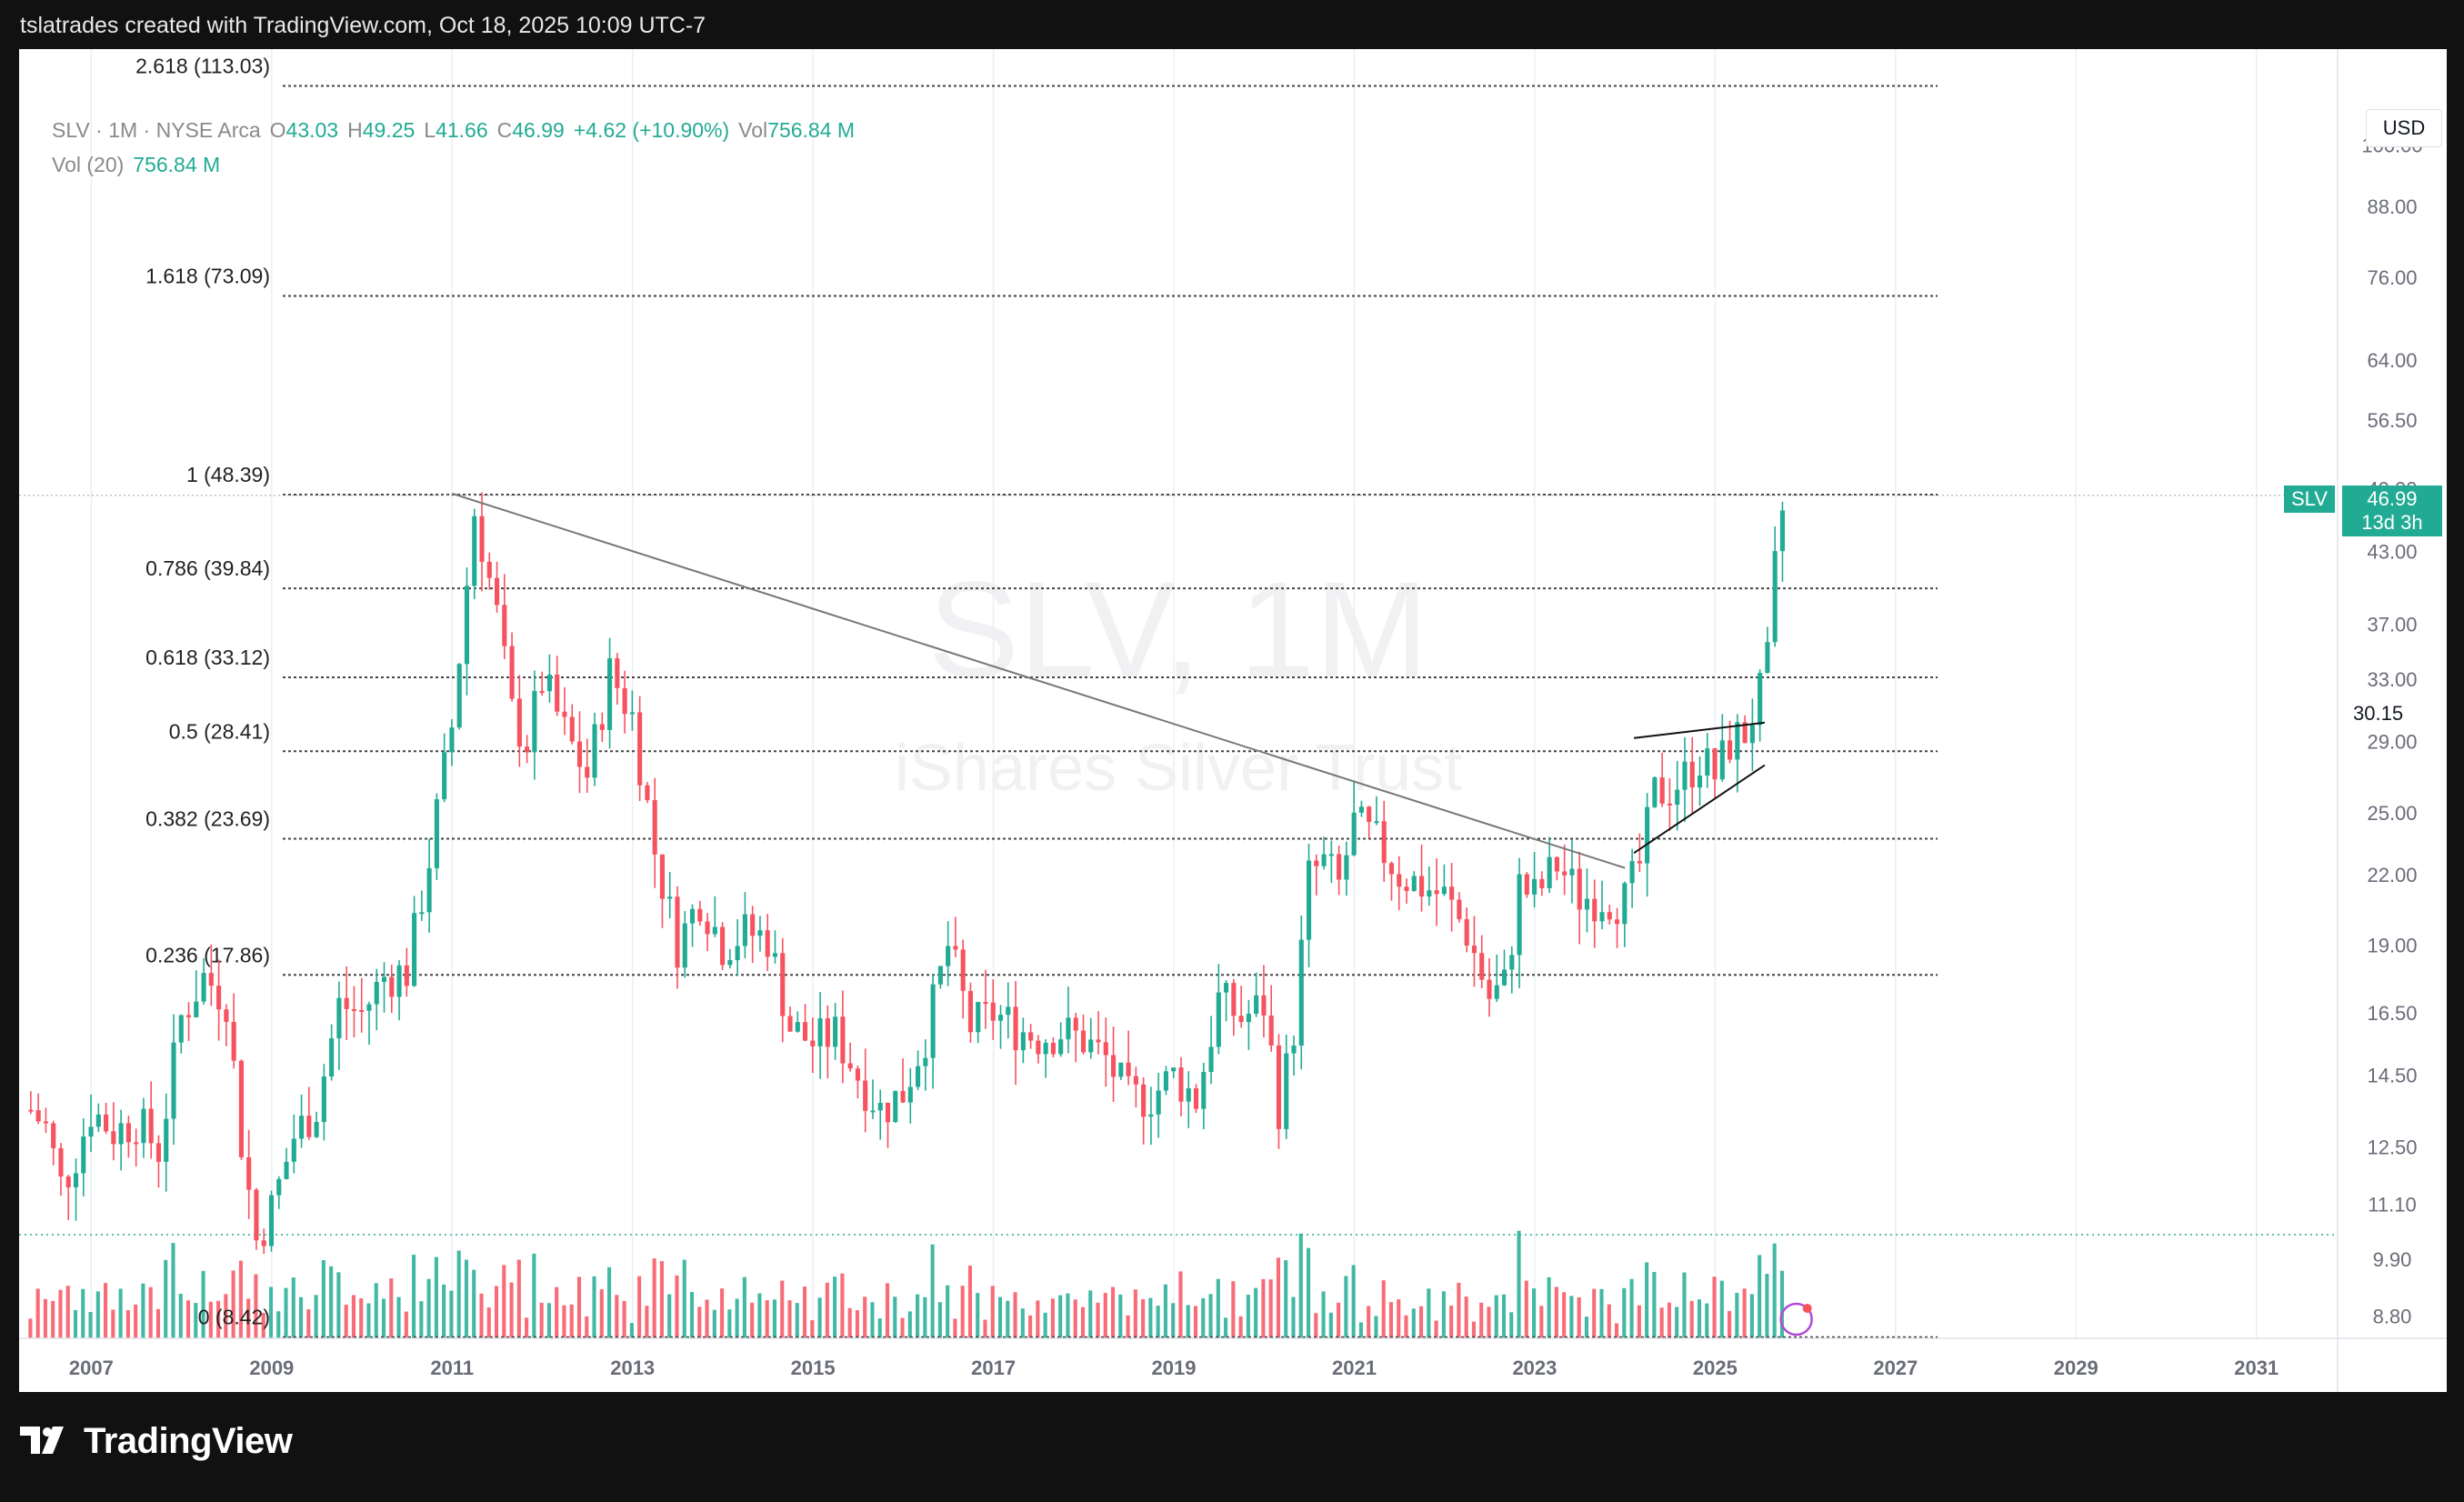 The image size is (2464, 1502). Describe the element at coordinates (208, 954) in the screenshot. I see `fib-label-1: 0.236 (17.86)` at that location.